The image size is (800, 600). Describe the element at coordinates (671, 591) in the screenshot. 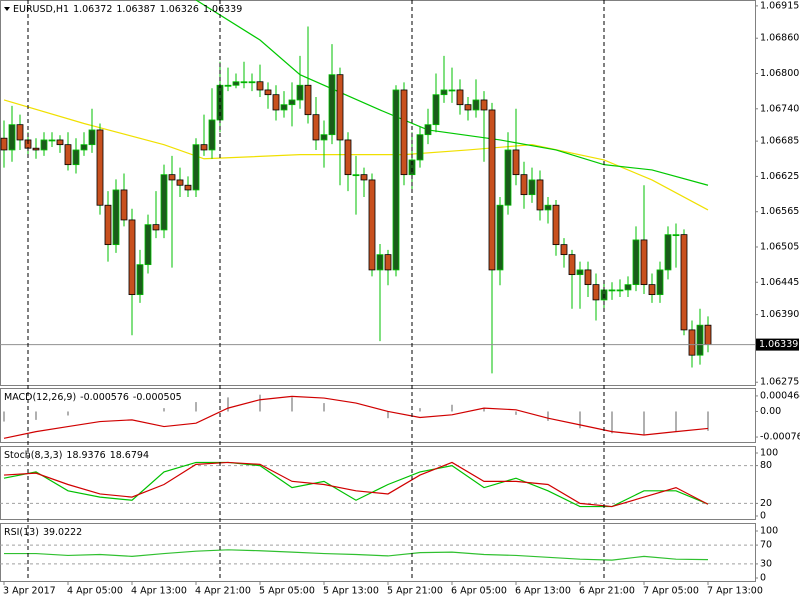

I see `x-tick-label: 7 Apr 05:00` at that location.